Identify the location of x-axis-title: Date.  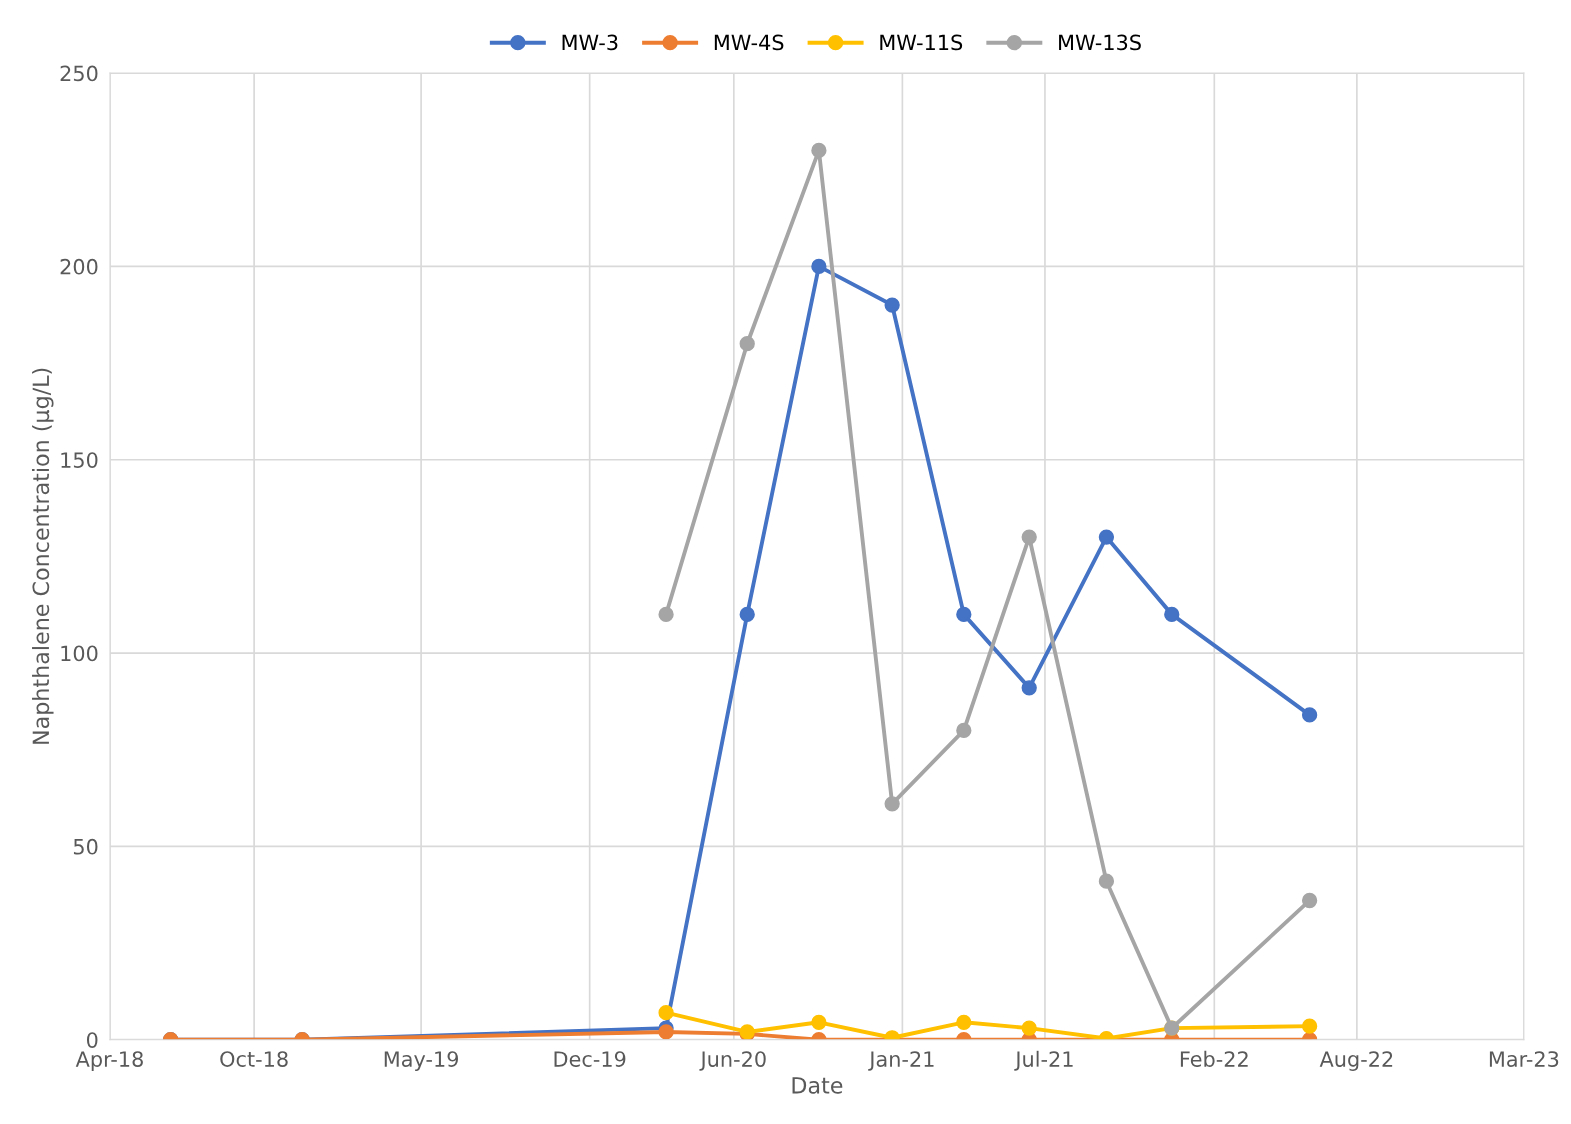
(817, 1085).